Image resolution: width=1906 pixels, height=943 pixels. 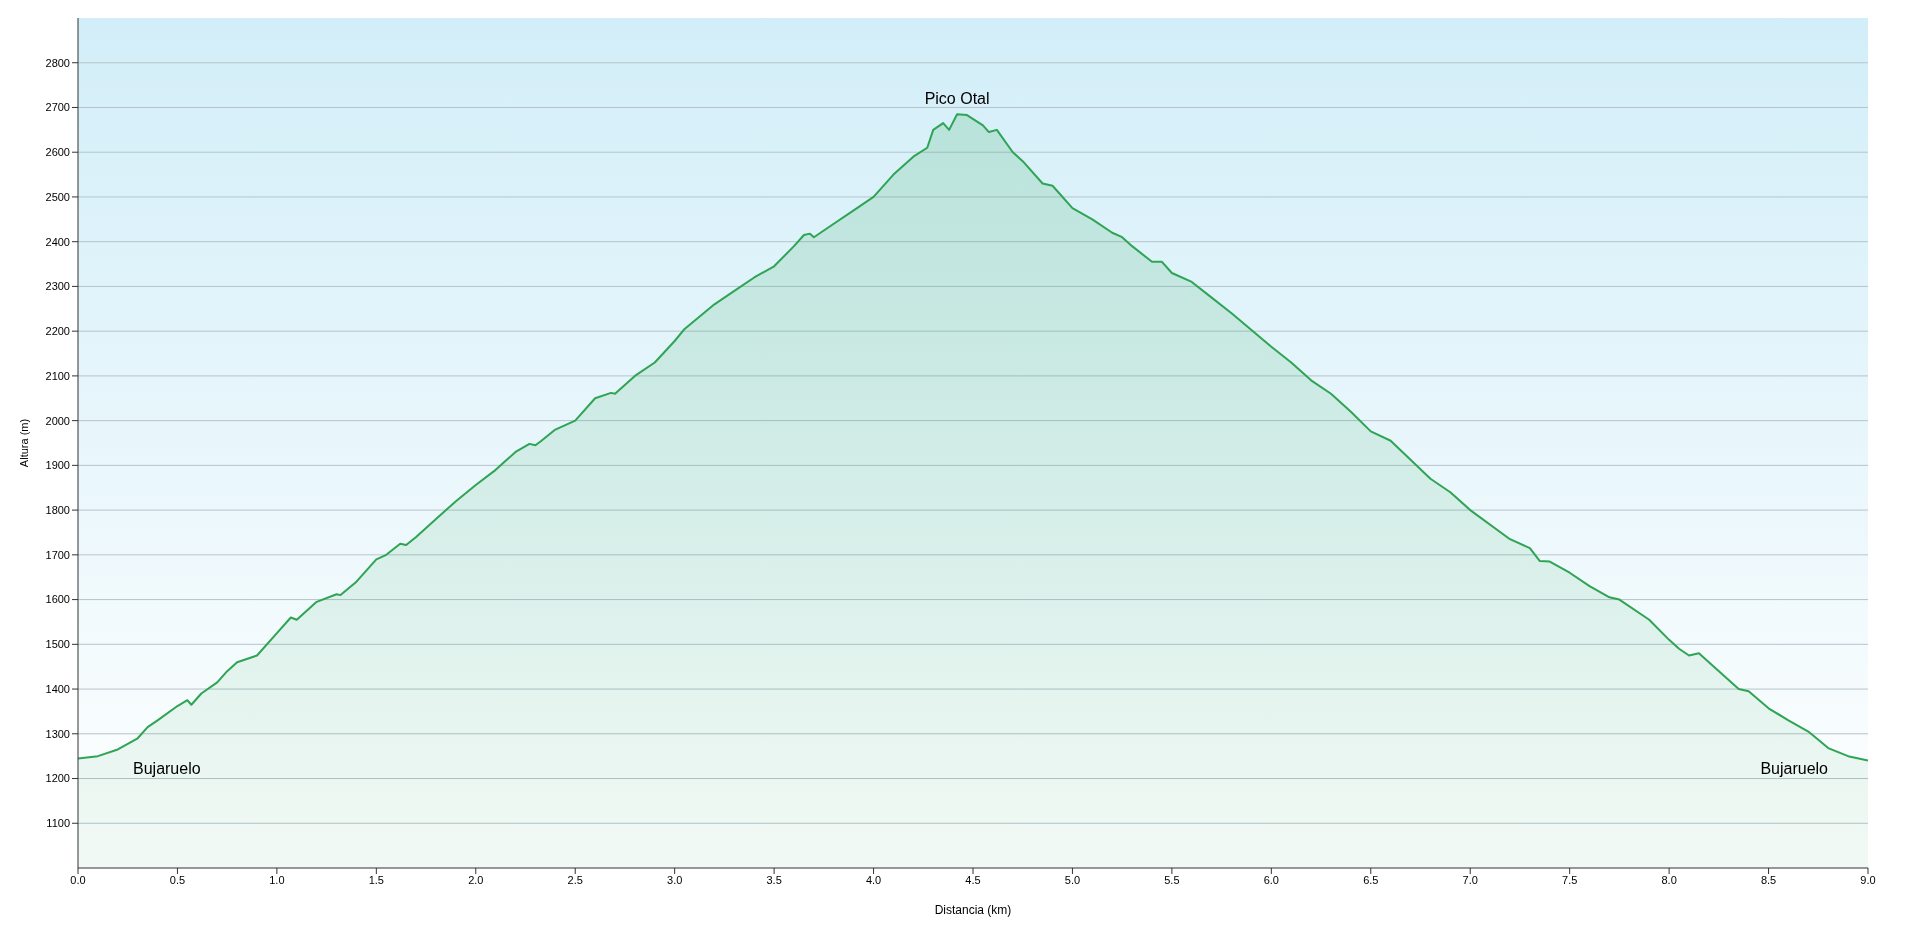 I want to click on x-tick-label: 0.5, so click(x=177, y=879).